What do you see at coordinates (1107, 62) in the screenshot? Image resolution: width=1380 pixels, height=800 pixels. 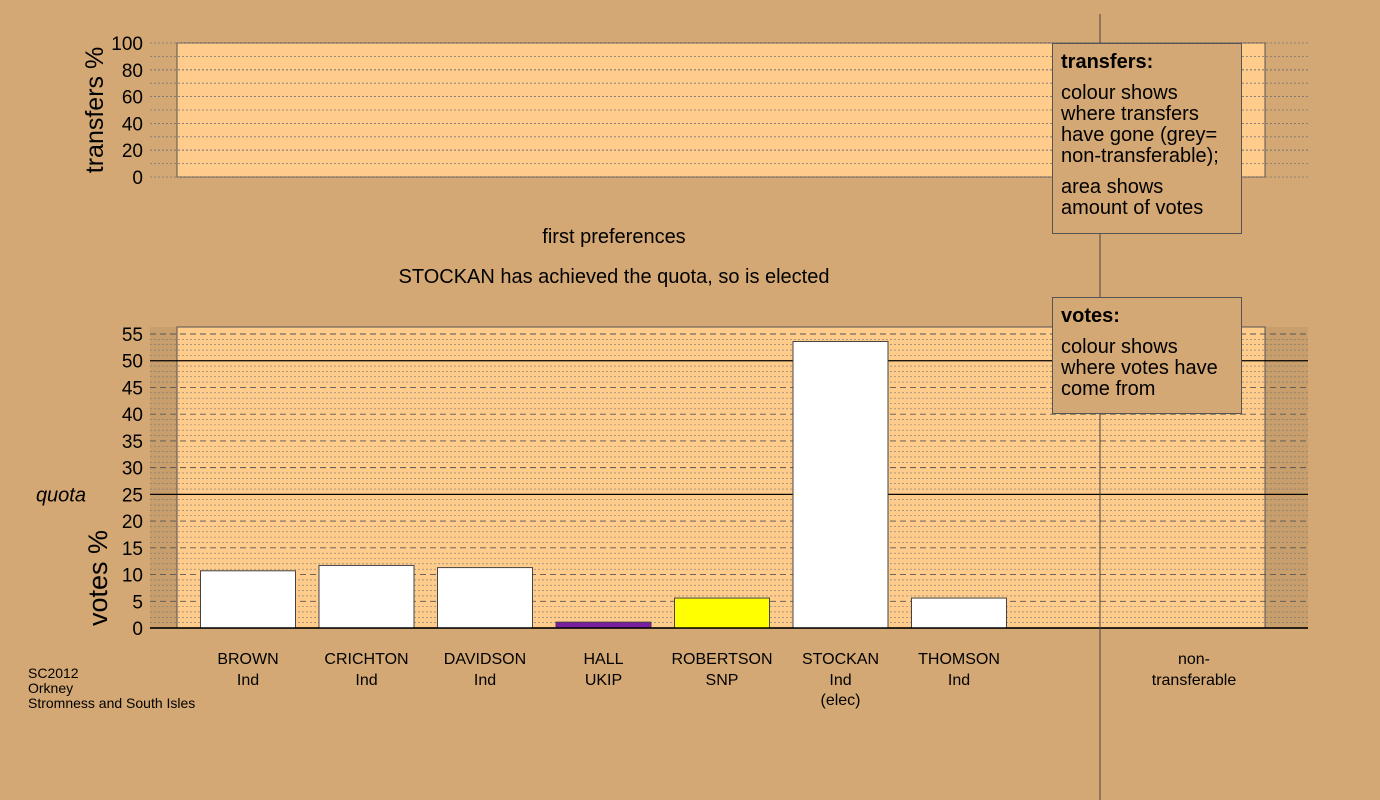 I see `transfers-legend-title: transfers:` at bounding box center [1107, 62].